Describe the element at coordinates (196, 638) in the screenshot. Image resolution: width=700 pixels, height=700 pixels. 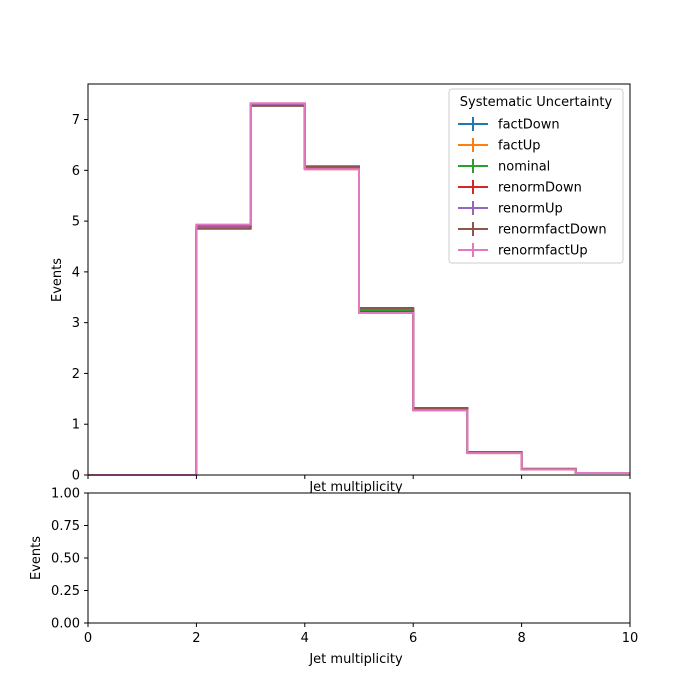
I see `bottom-x-tick-label: 2` at that location.